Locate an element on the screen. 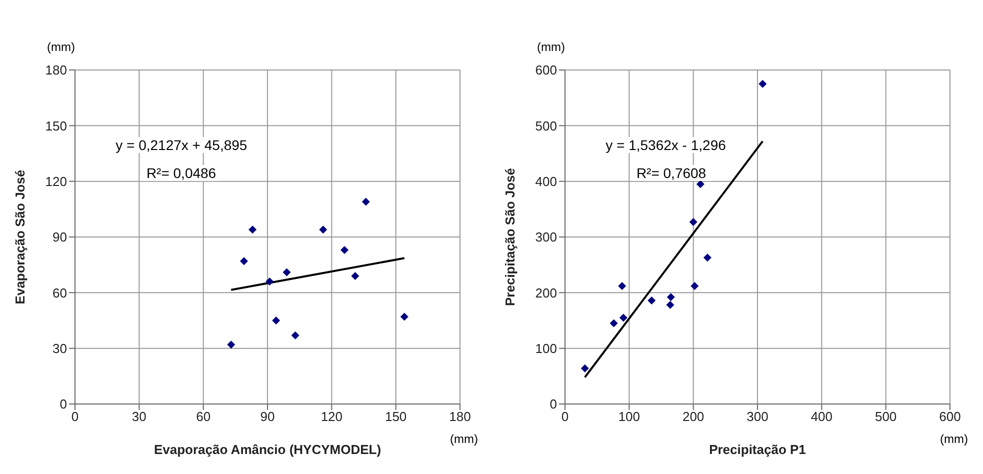 The image size is (983, 474). x-tick-label: 30 is located at coordinates (139, 416).